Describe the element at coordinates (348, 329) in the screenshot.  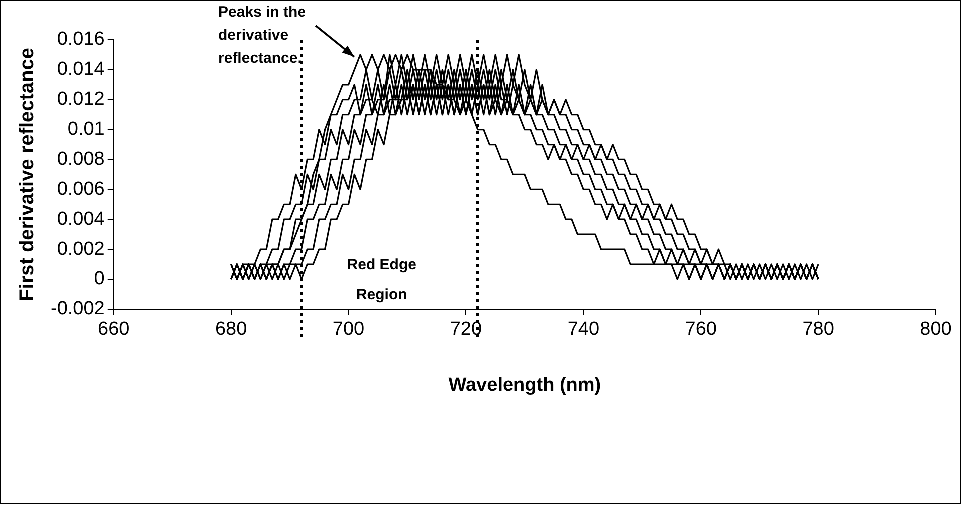
I see `x-tick-label: 700` at that location.